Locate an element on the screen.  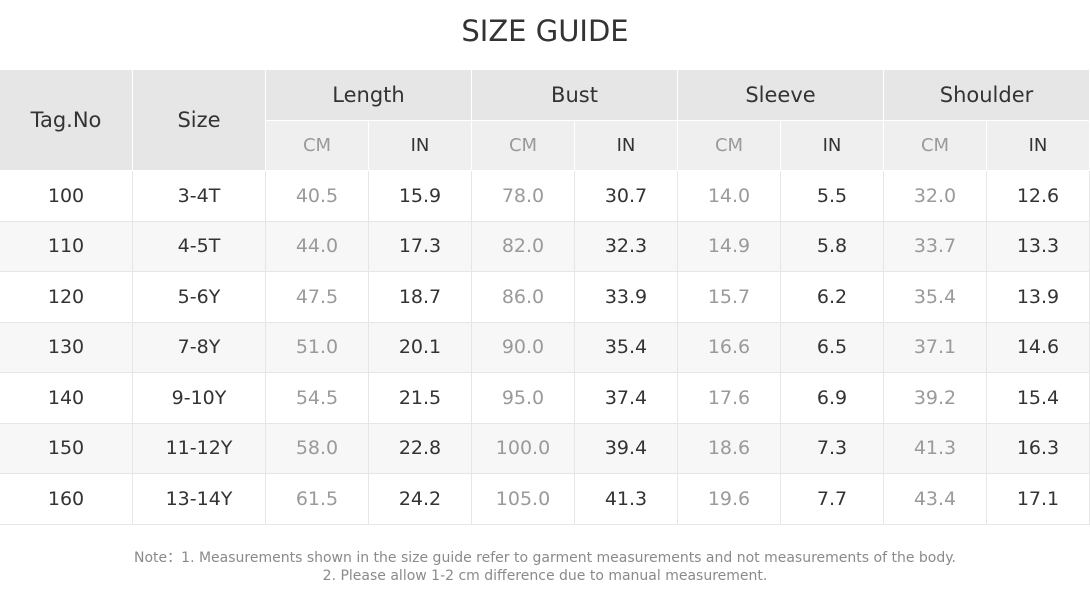
table-cell: 13-14Y is located at coordinates (199, 499).